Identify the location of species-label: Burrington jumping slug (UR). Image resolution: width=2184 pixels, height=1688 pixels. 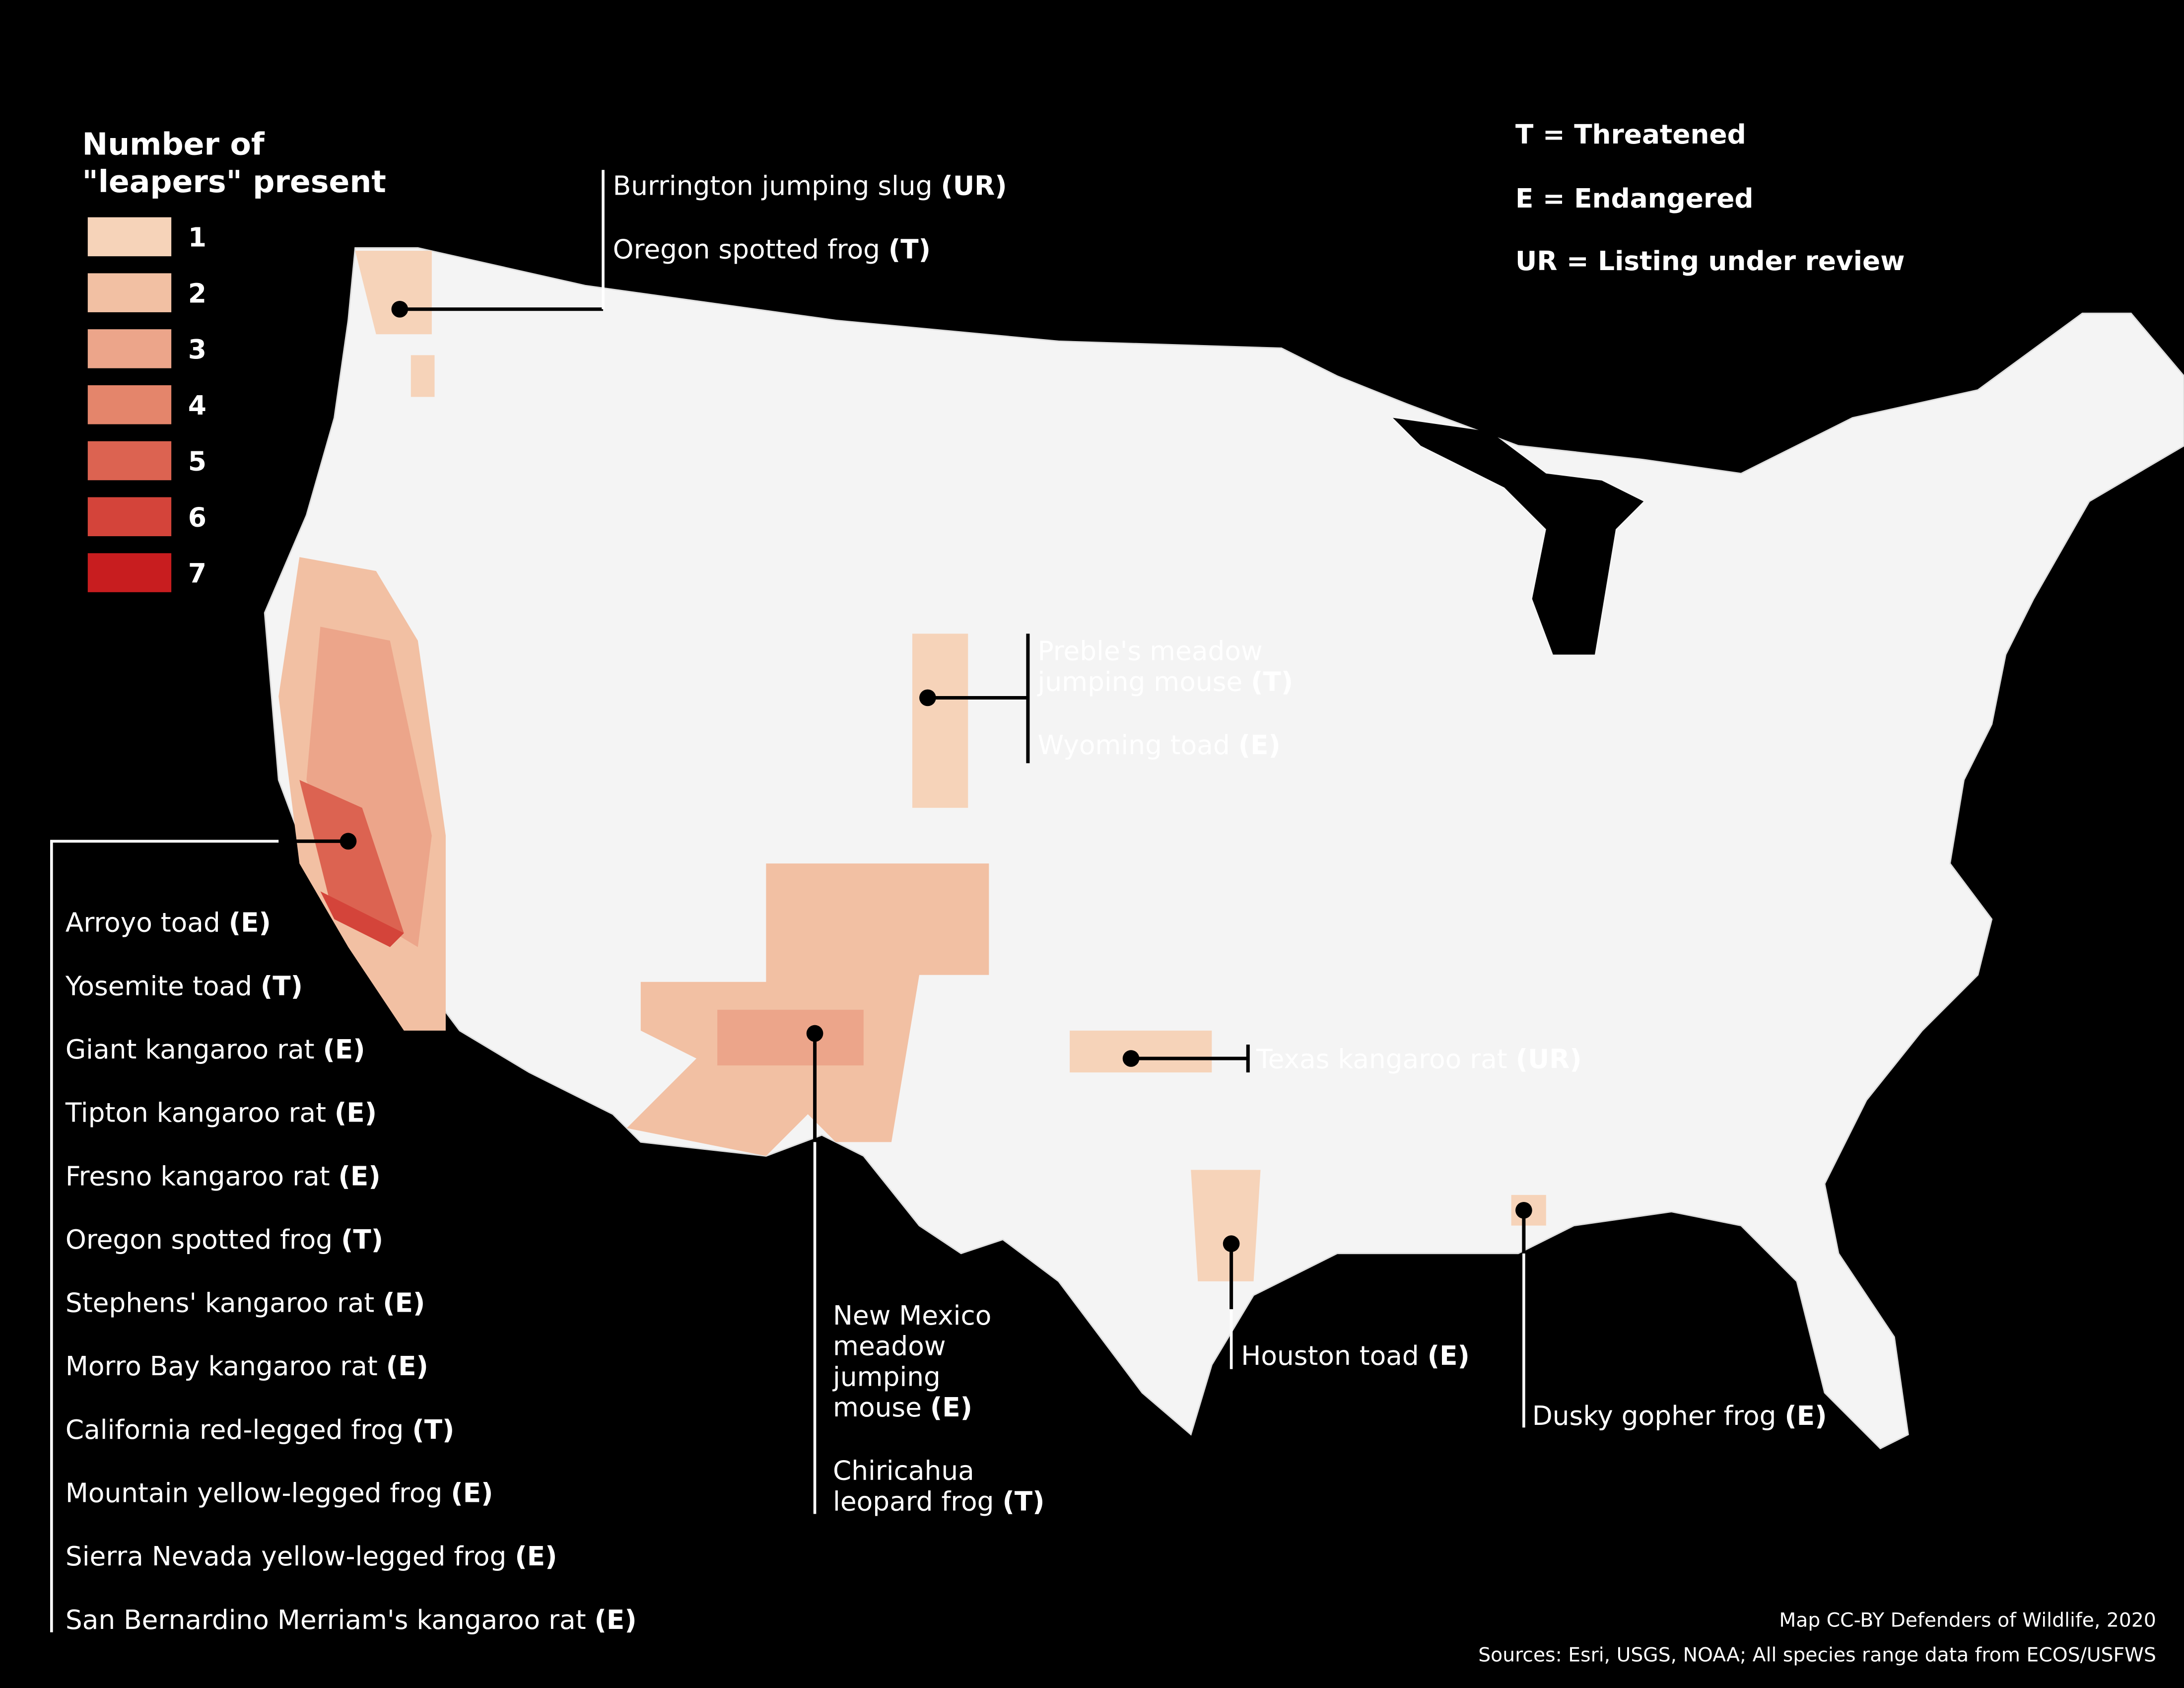
(810, 186).